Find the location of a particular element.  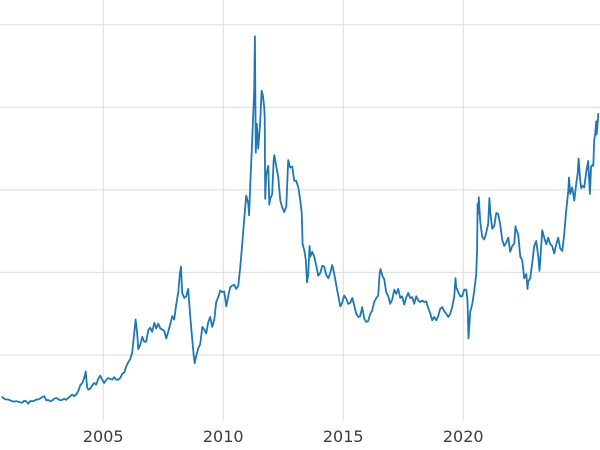

x-tick-label: 2005 is located at coordinates (103, 436).